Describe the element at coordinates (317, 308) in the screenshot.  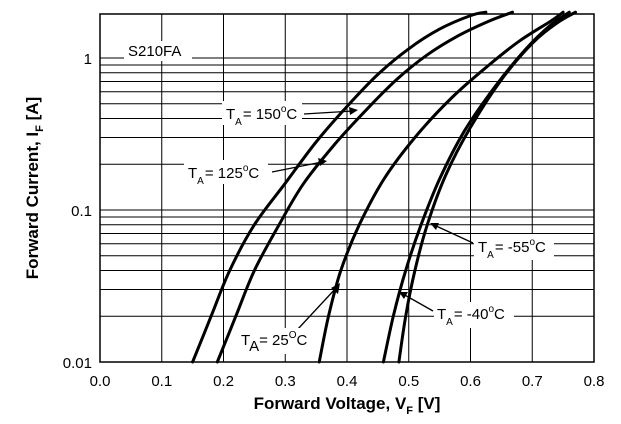
I see `pointer-25c` at that location.